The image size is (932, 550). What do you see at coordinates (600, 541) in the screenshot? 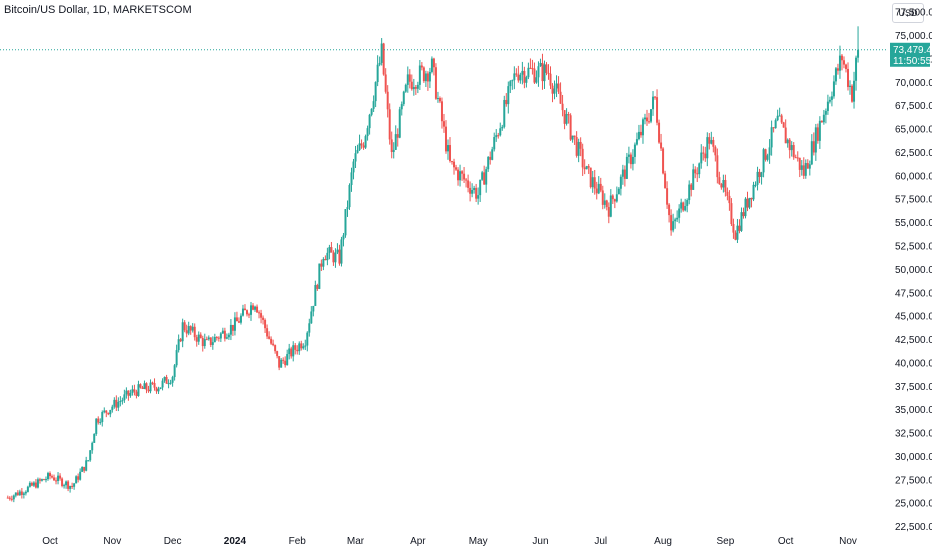
I see `time-tick-label: Jul` at bounding box center [600, 541].